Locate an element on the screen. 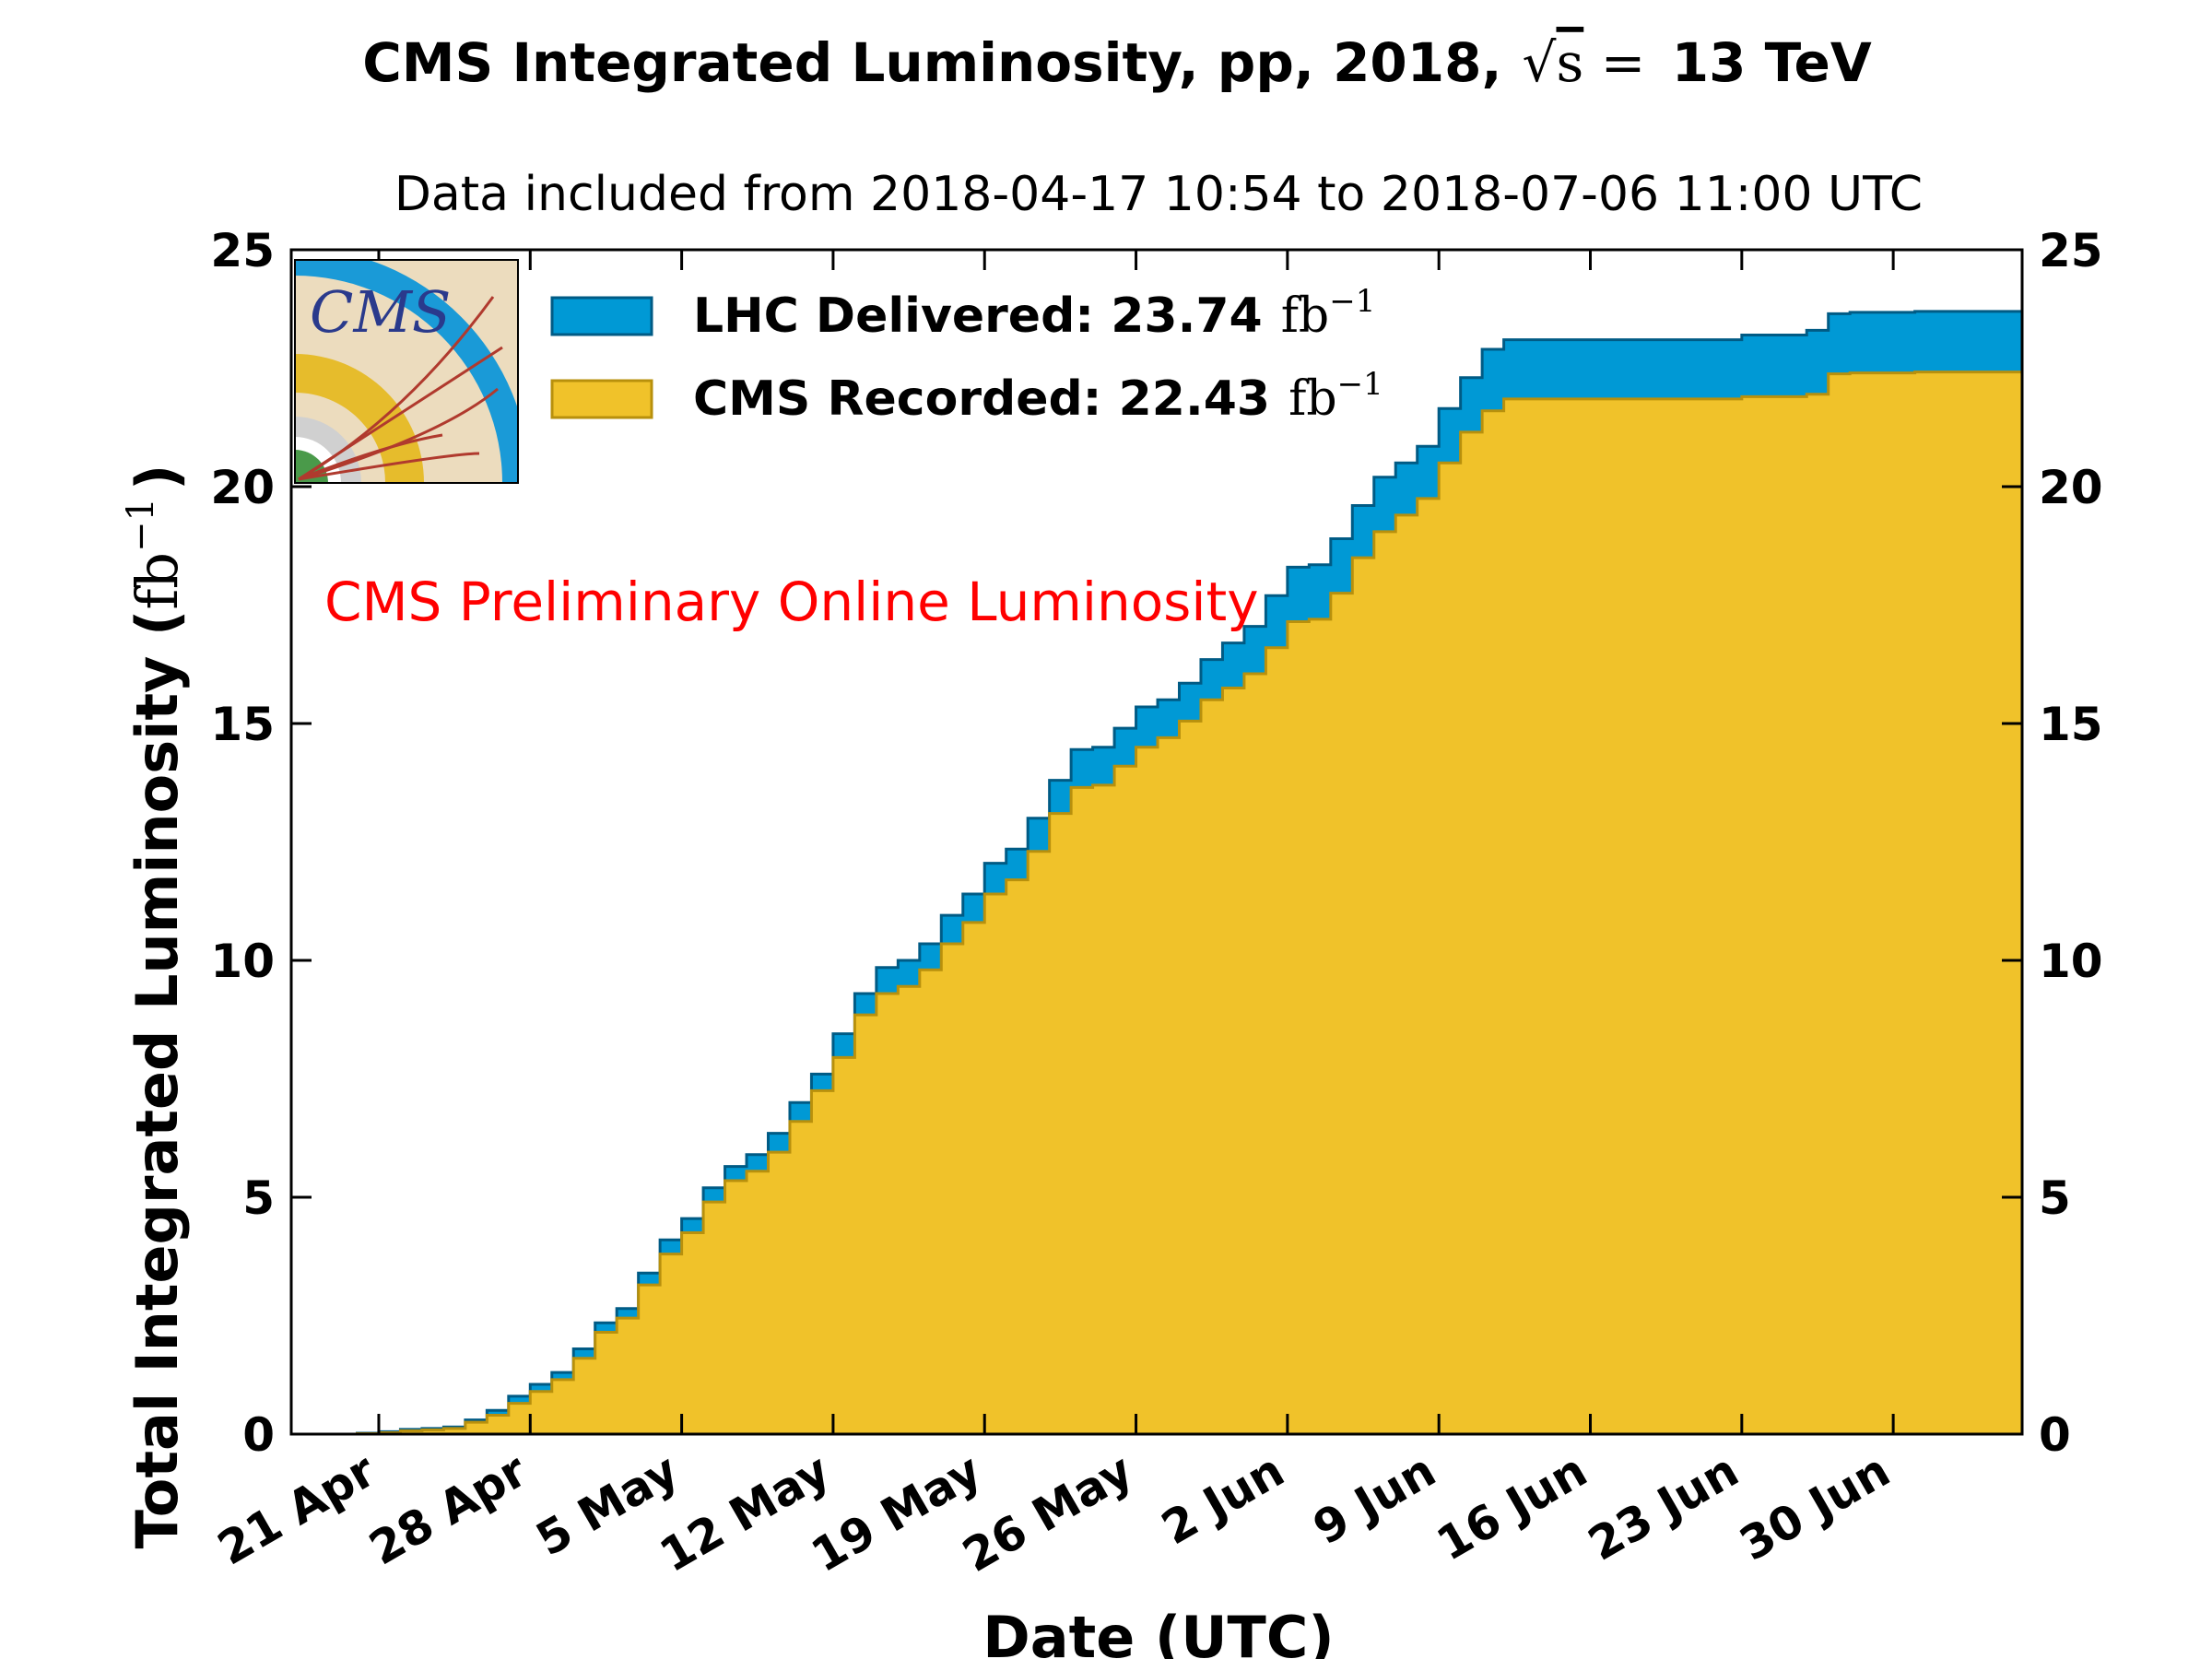 This screenshot has width=2212, height=1659. y-tick-label-left: 25 is located at coordinates (242, 250).